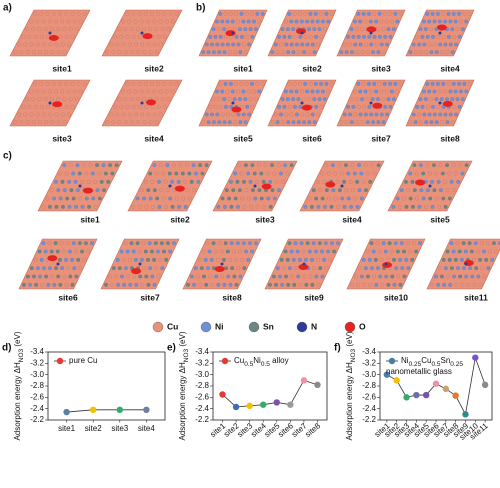 Image resolution: width=500 pixels, height=488 pixels. Describe the element at coordinates (179, 188) in the screenshot. I see `adsorbate` at that location.